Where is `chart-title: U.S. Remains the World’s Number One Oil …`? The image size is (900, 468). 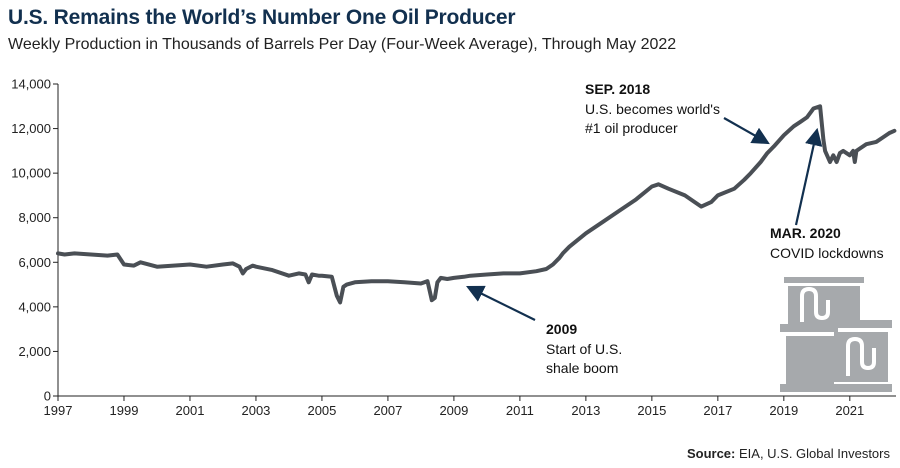 chart-title: U.S. Remains the World’s Number One Oil … is located at coordinates (262, 17).